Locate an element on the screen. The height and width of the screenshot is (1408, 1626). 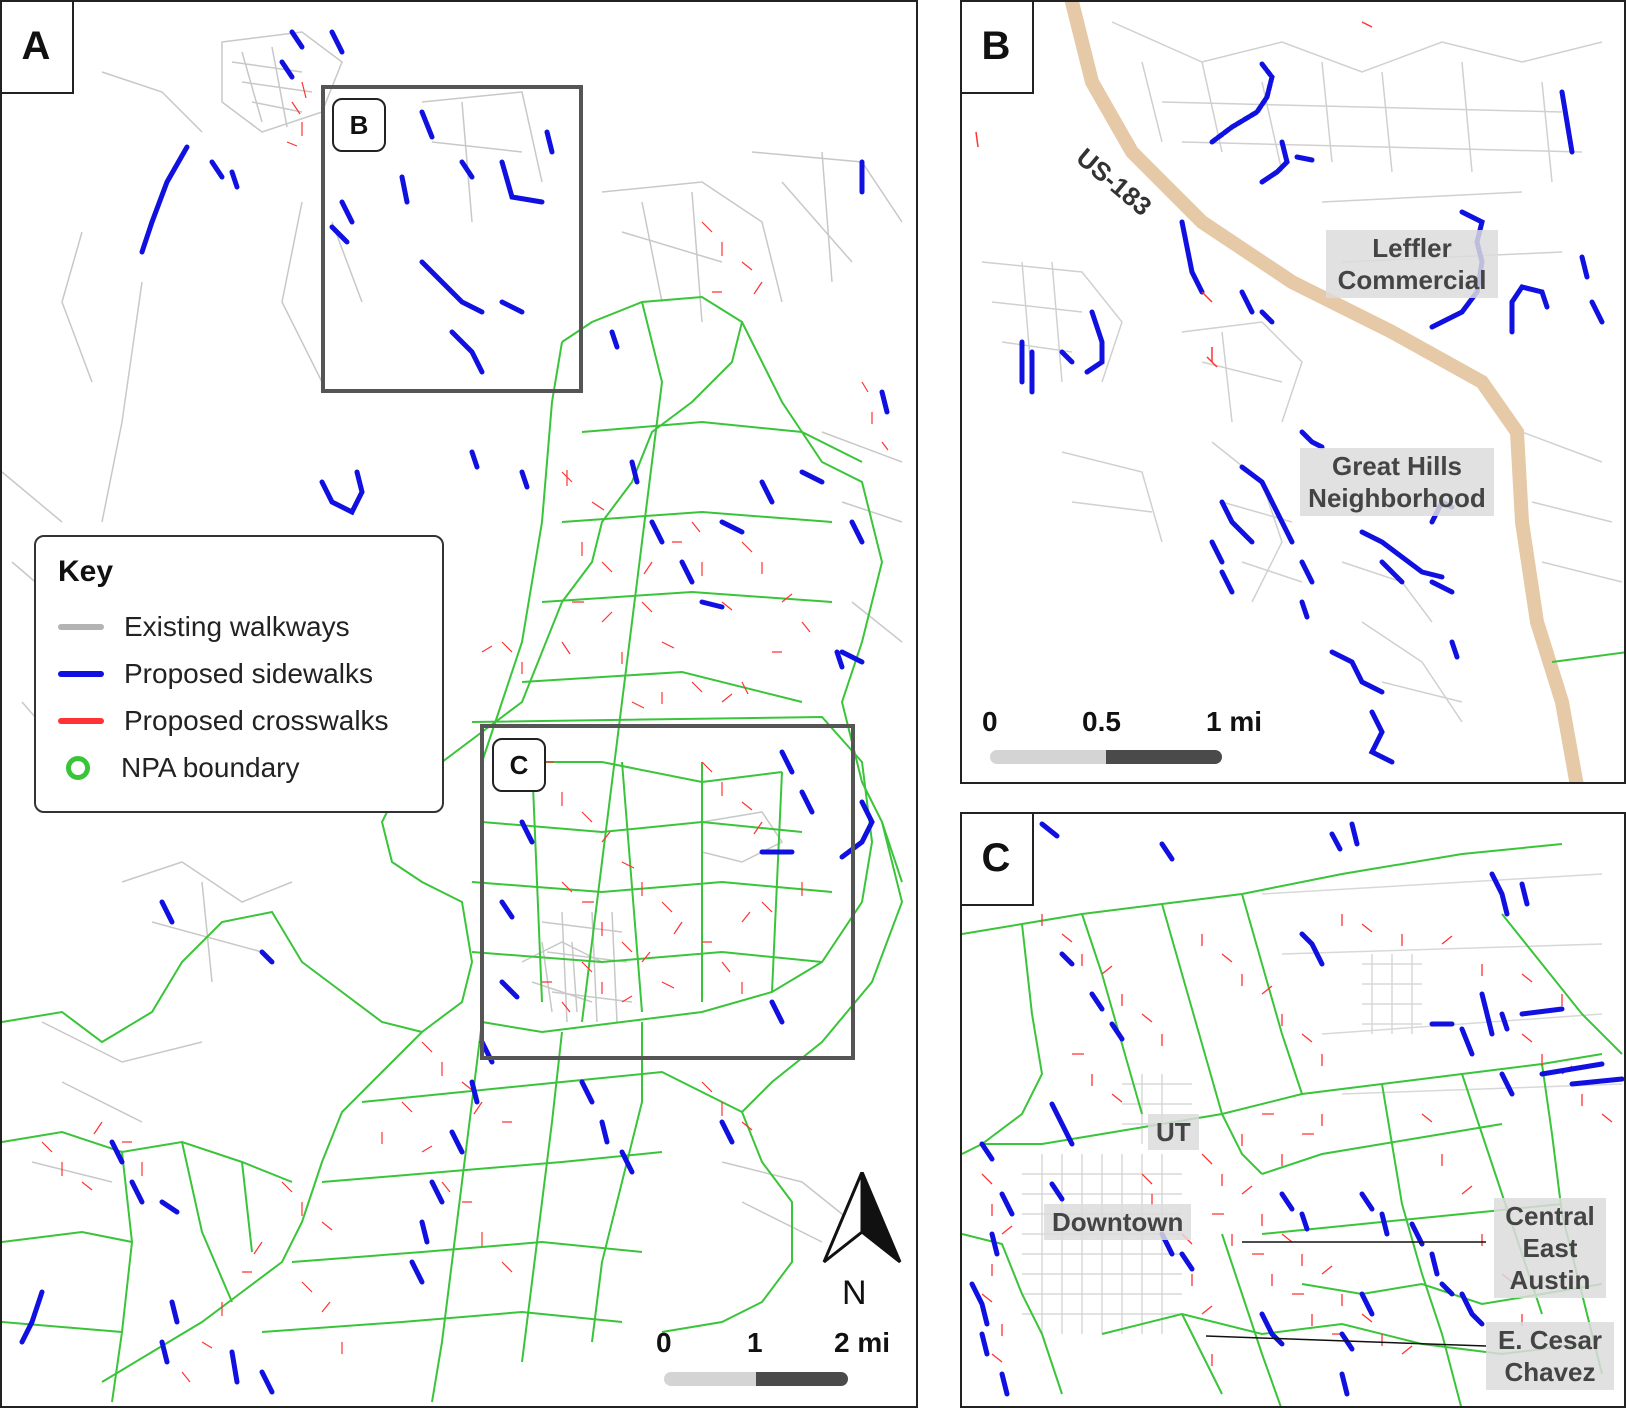
leffler-line-2: Commercial is located at coordinates (1412, 280).